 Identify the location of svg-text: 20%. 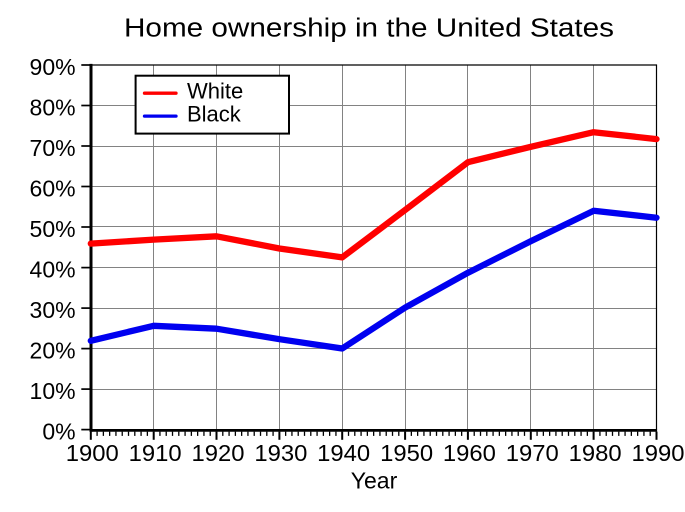
(53, 351).